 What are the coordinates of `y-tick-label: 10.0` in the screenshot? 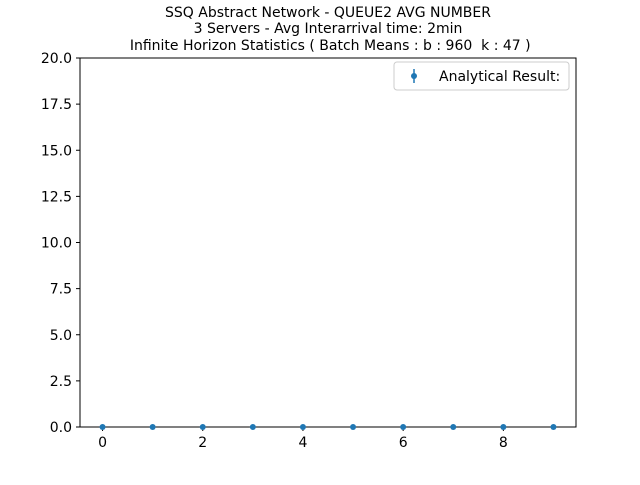 It's located at (56, 244).